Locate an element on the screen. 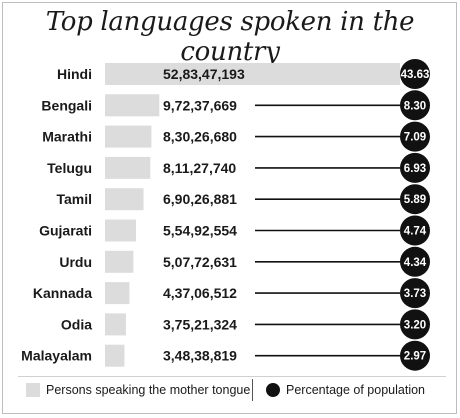 The height and width of the screenshot is (418, 460). percentage-label-gujarati: 4.74 is located at coordinates (415, 232).